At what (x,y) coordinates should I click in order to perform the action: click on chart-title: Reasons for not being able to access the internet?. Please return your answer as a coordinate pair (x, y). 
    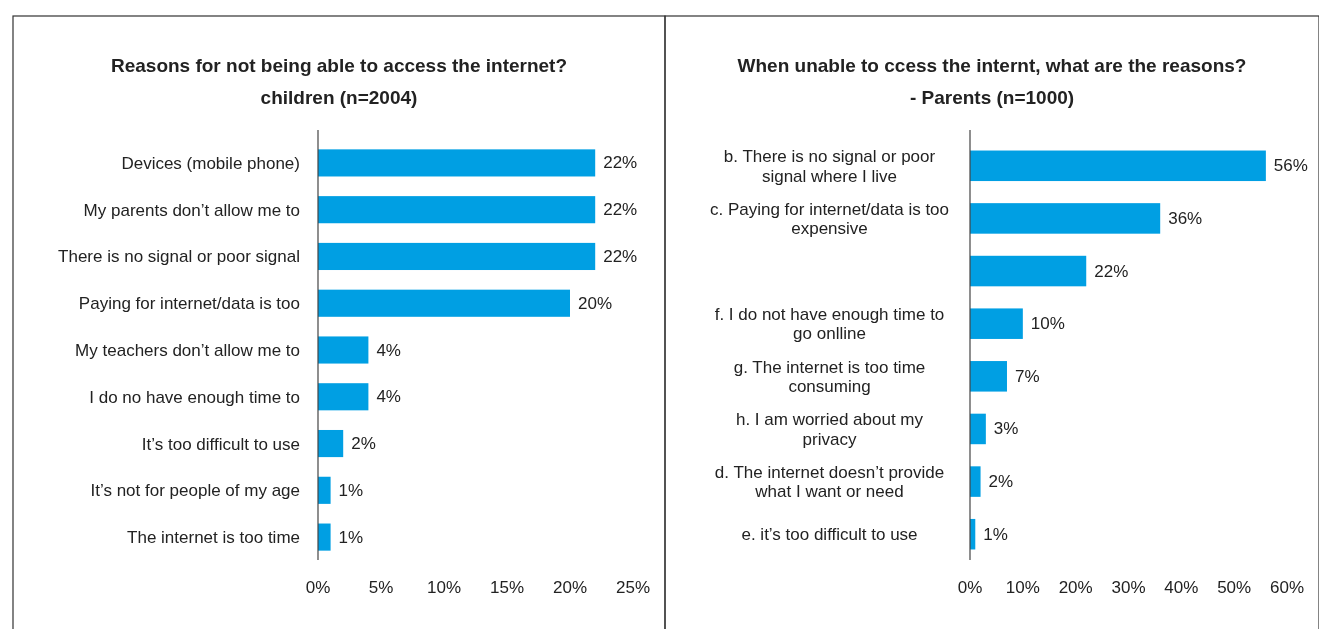
    Looking at the image, I should click on (339, 65).